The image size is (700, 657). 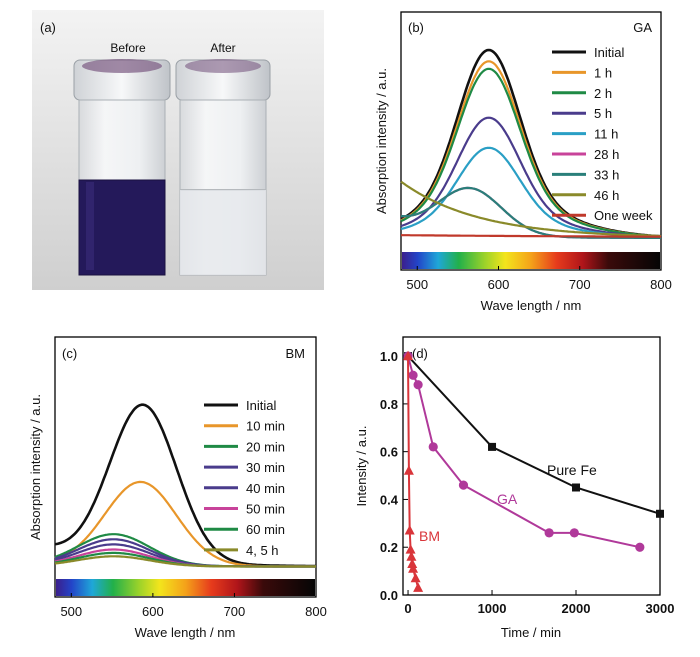 I want to click on panel-d-series-labels: Pure Fe GA BM, so click(x=508, y=503).